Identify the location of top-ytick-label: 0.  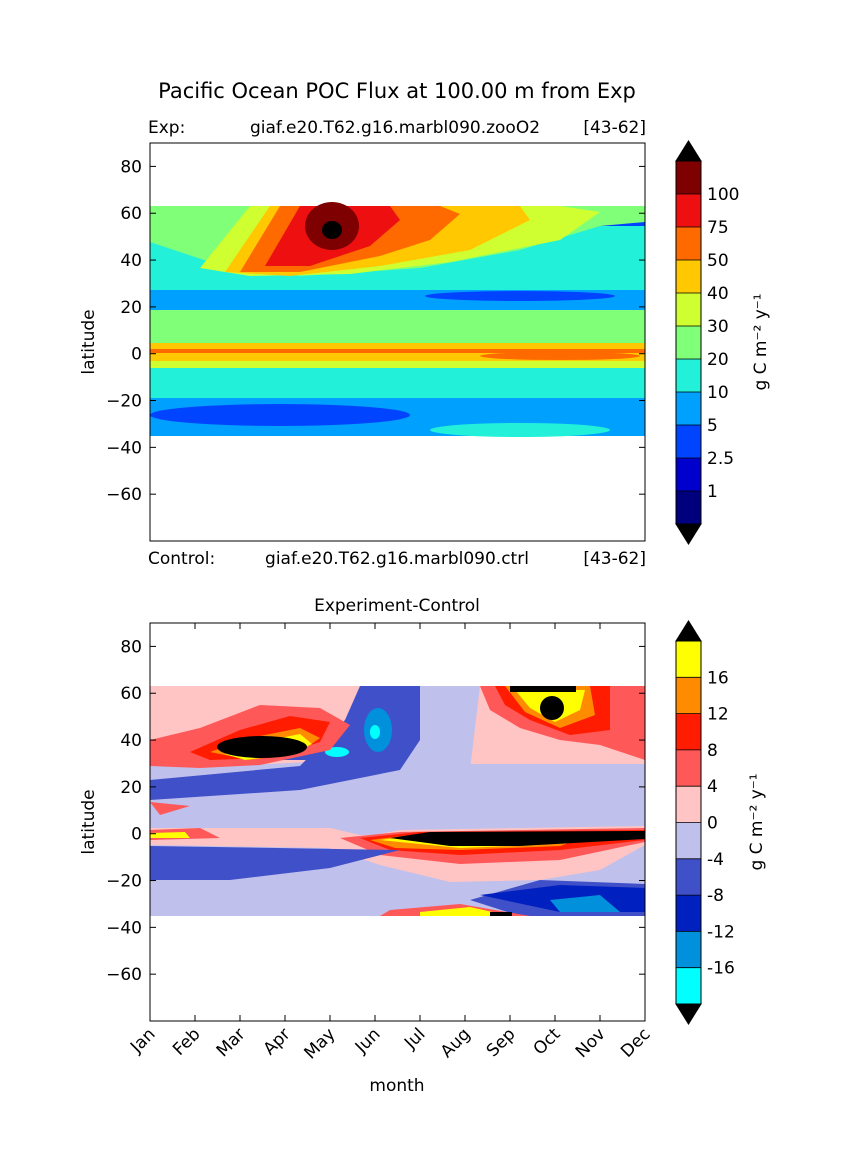
(136, 355).